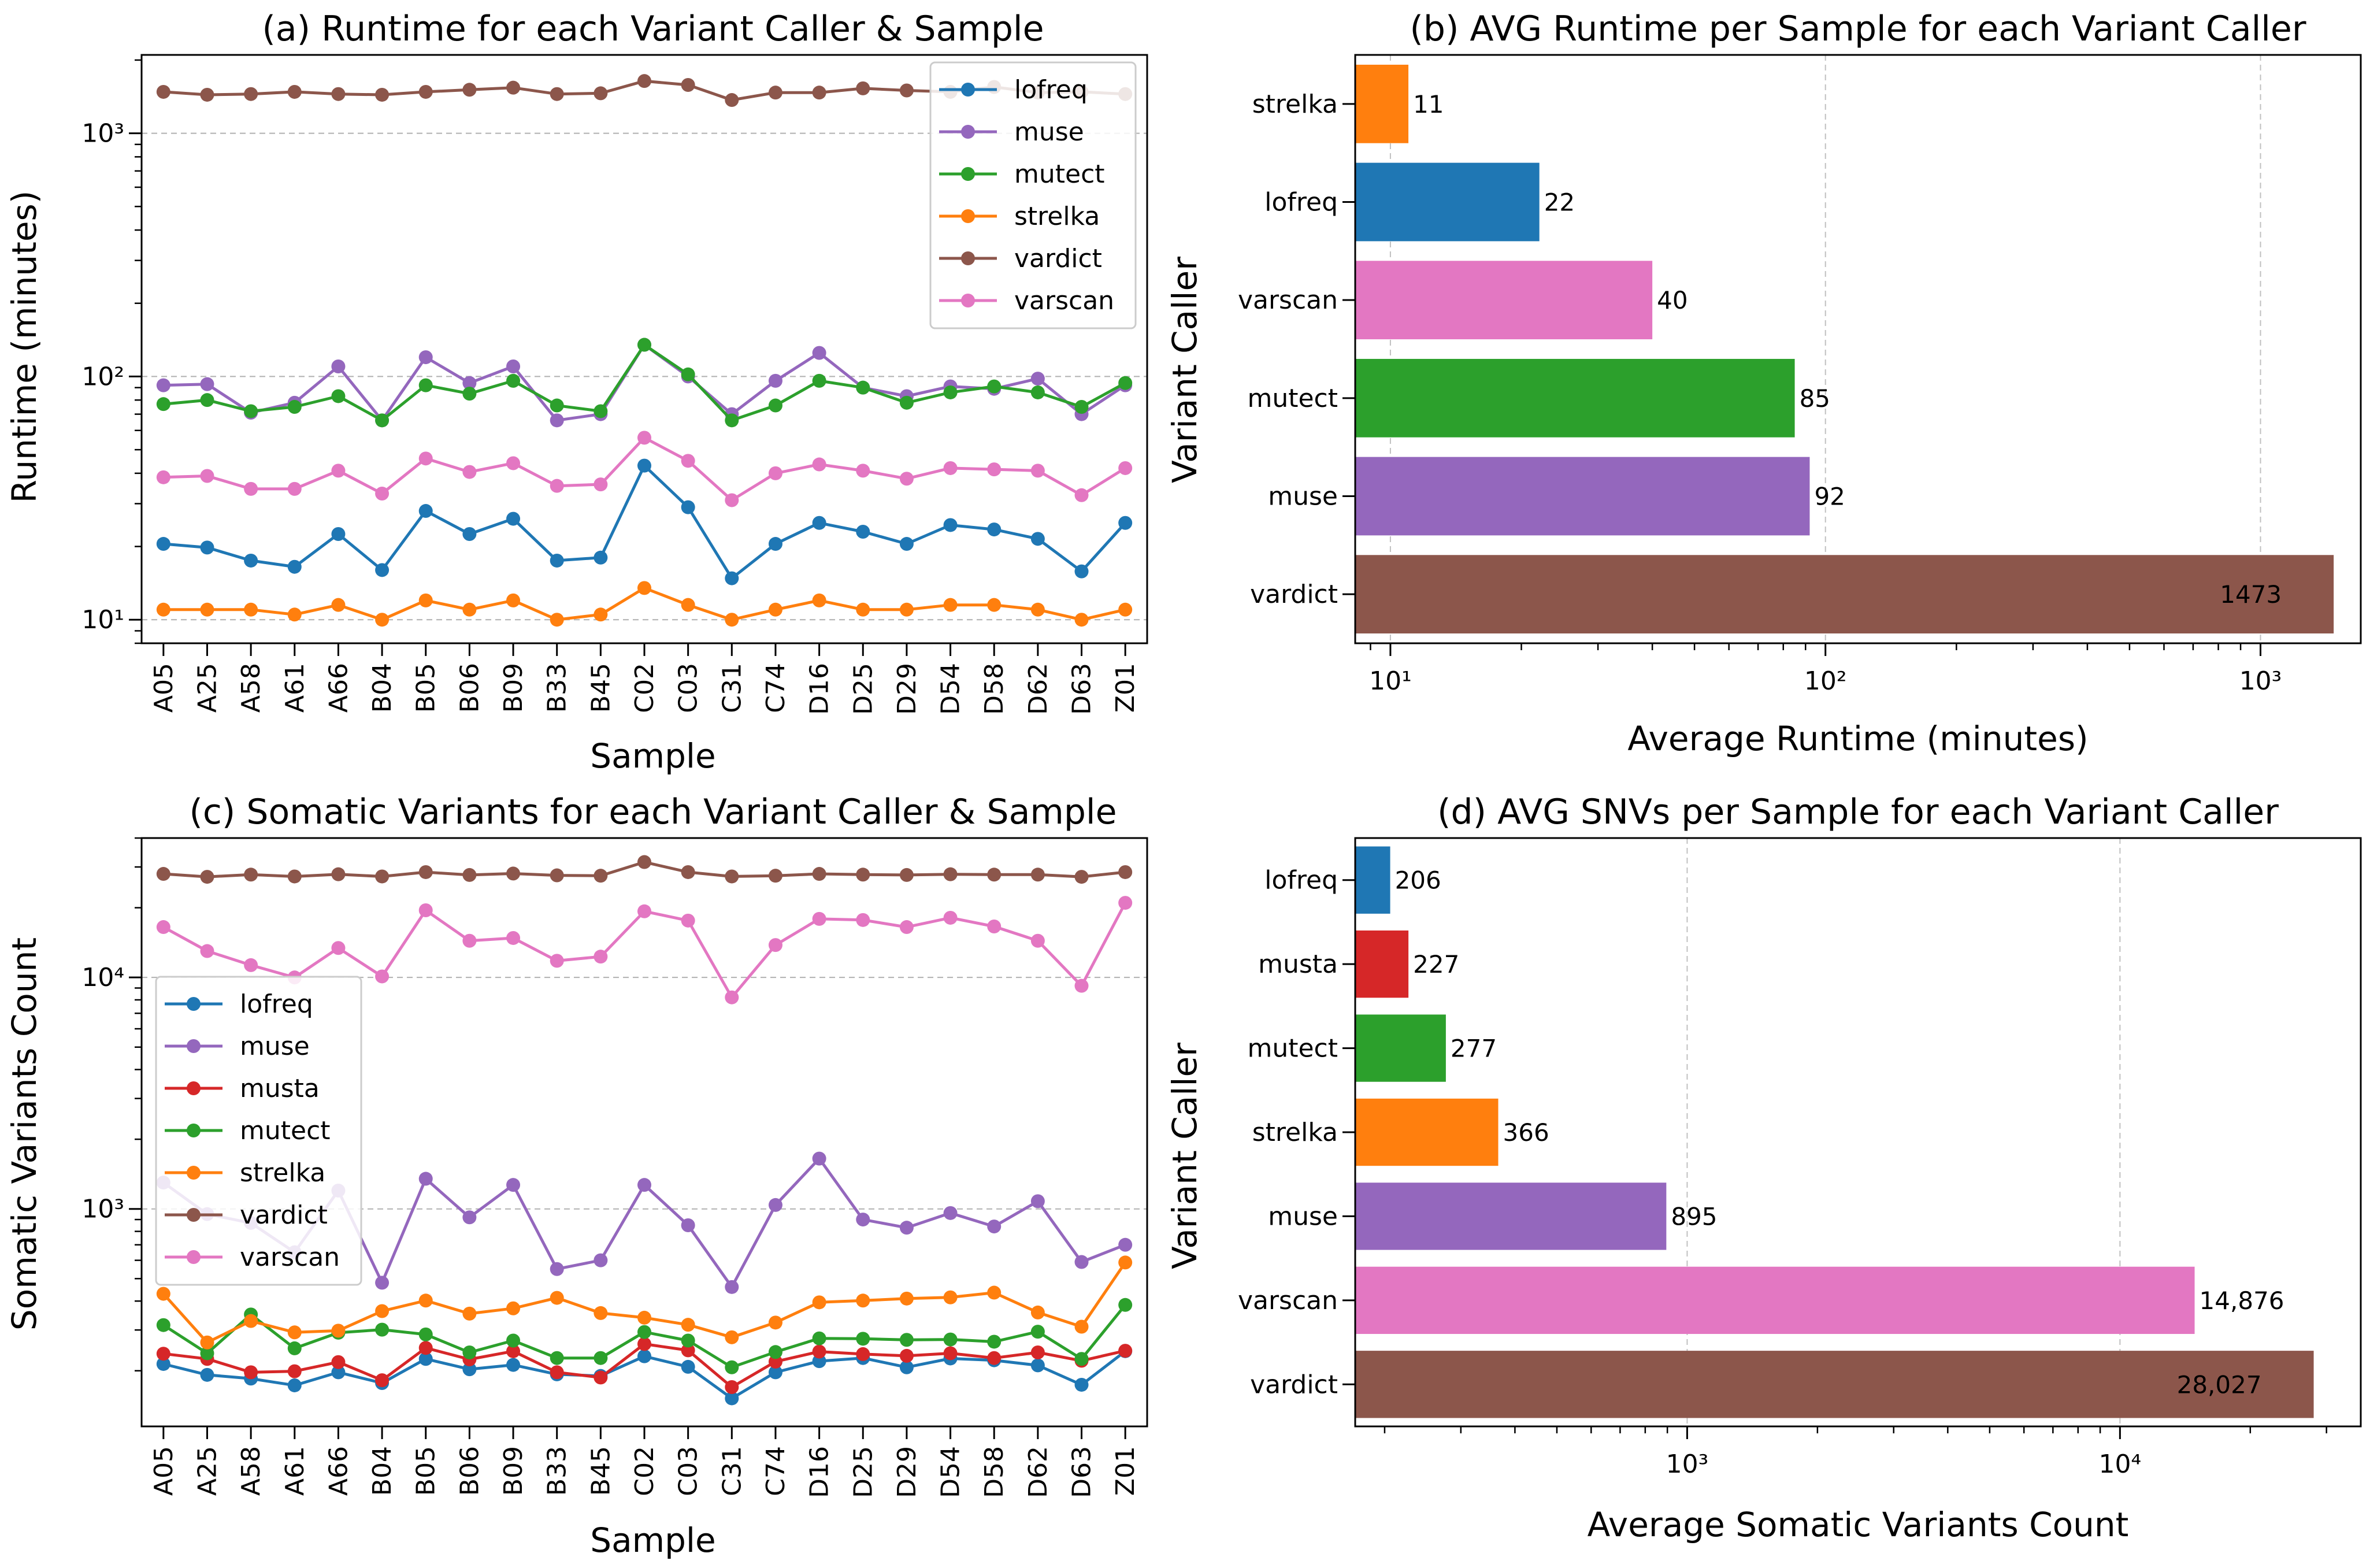 The width and height of the screenshot is (2370, 1568). What do you see at coordinates (601, 957) in the screenshot?
I see `point-varscan-B45` at bounding box center [601, 957].